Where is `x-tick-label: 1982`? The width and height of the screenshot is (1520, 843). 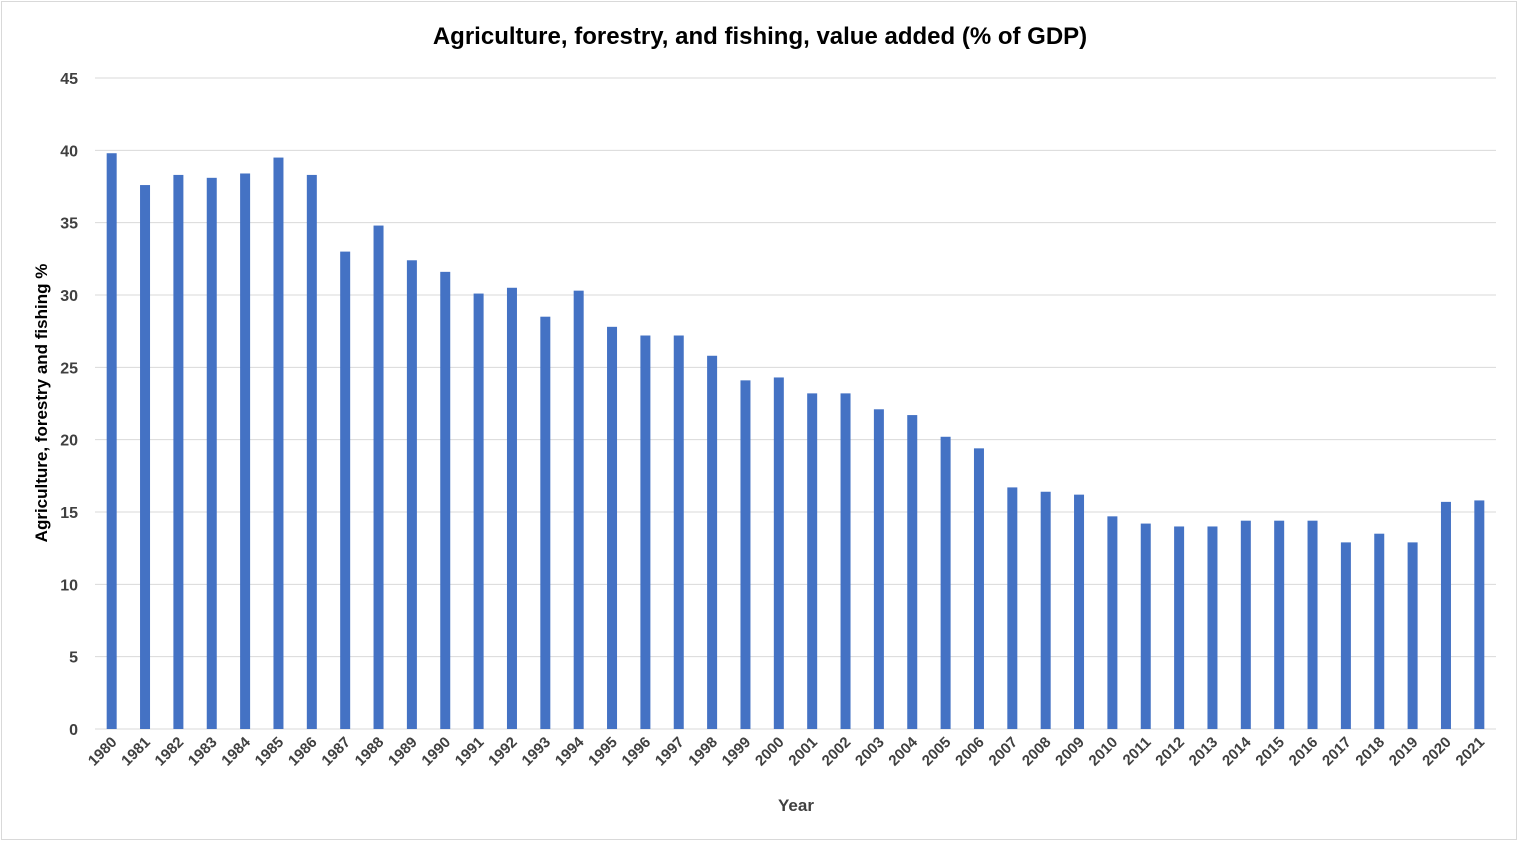
x-tick-label: 1982 is located at coordinates (170, 752).